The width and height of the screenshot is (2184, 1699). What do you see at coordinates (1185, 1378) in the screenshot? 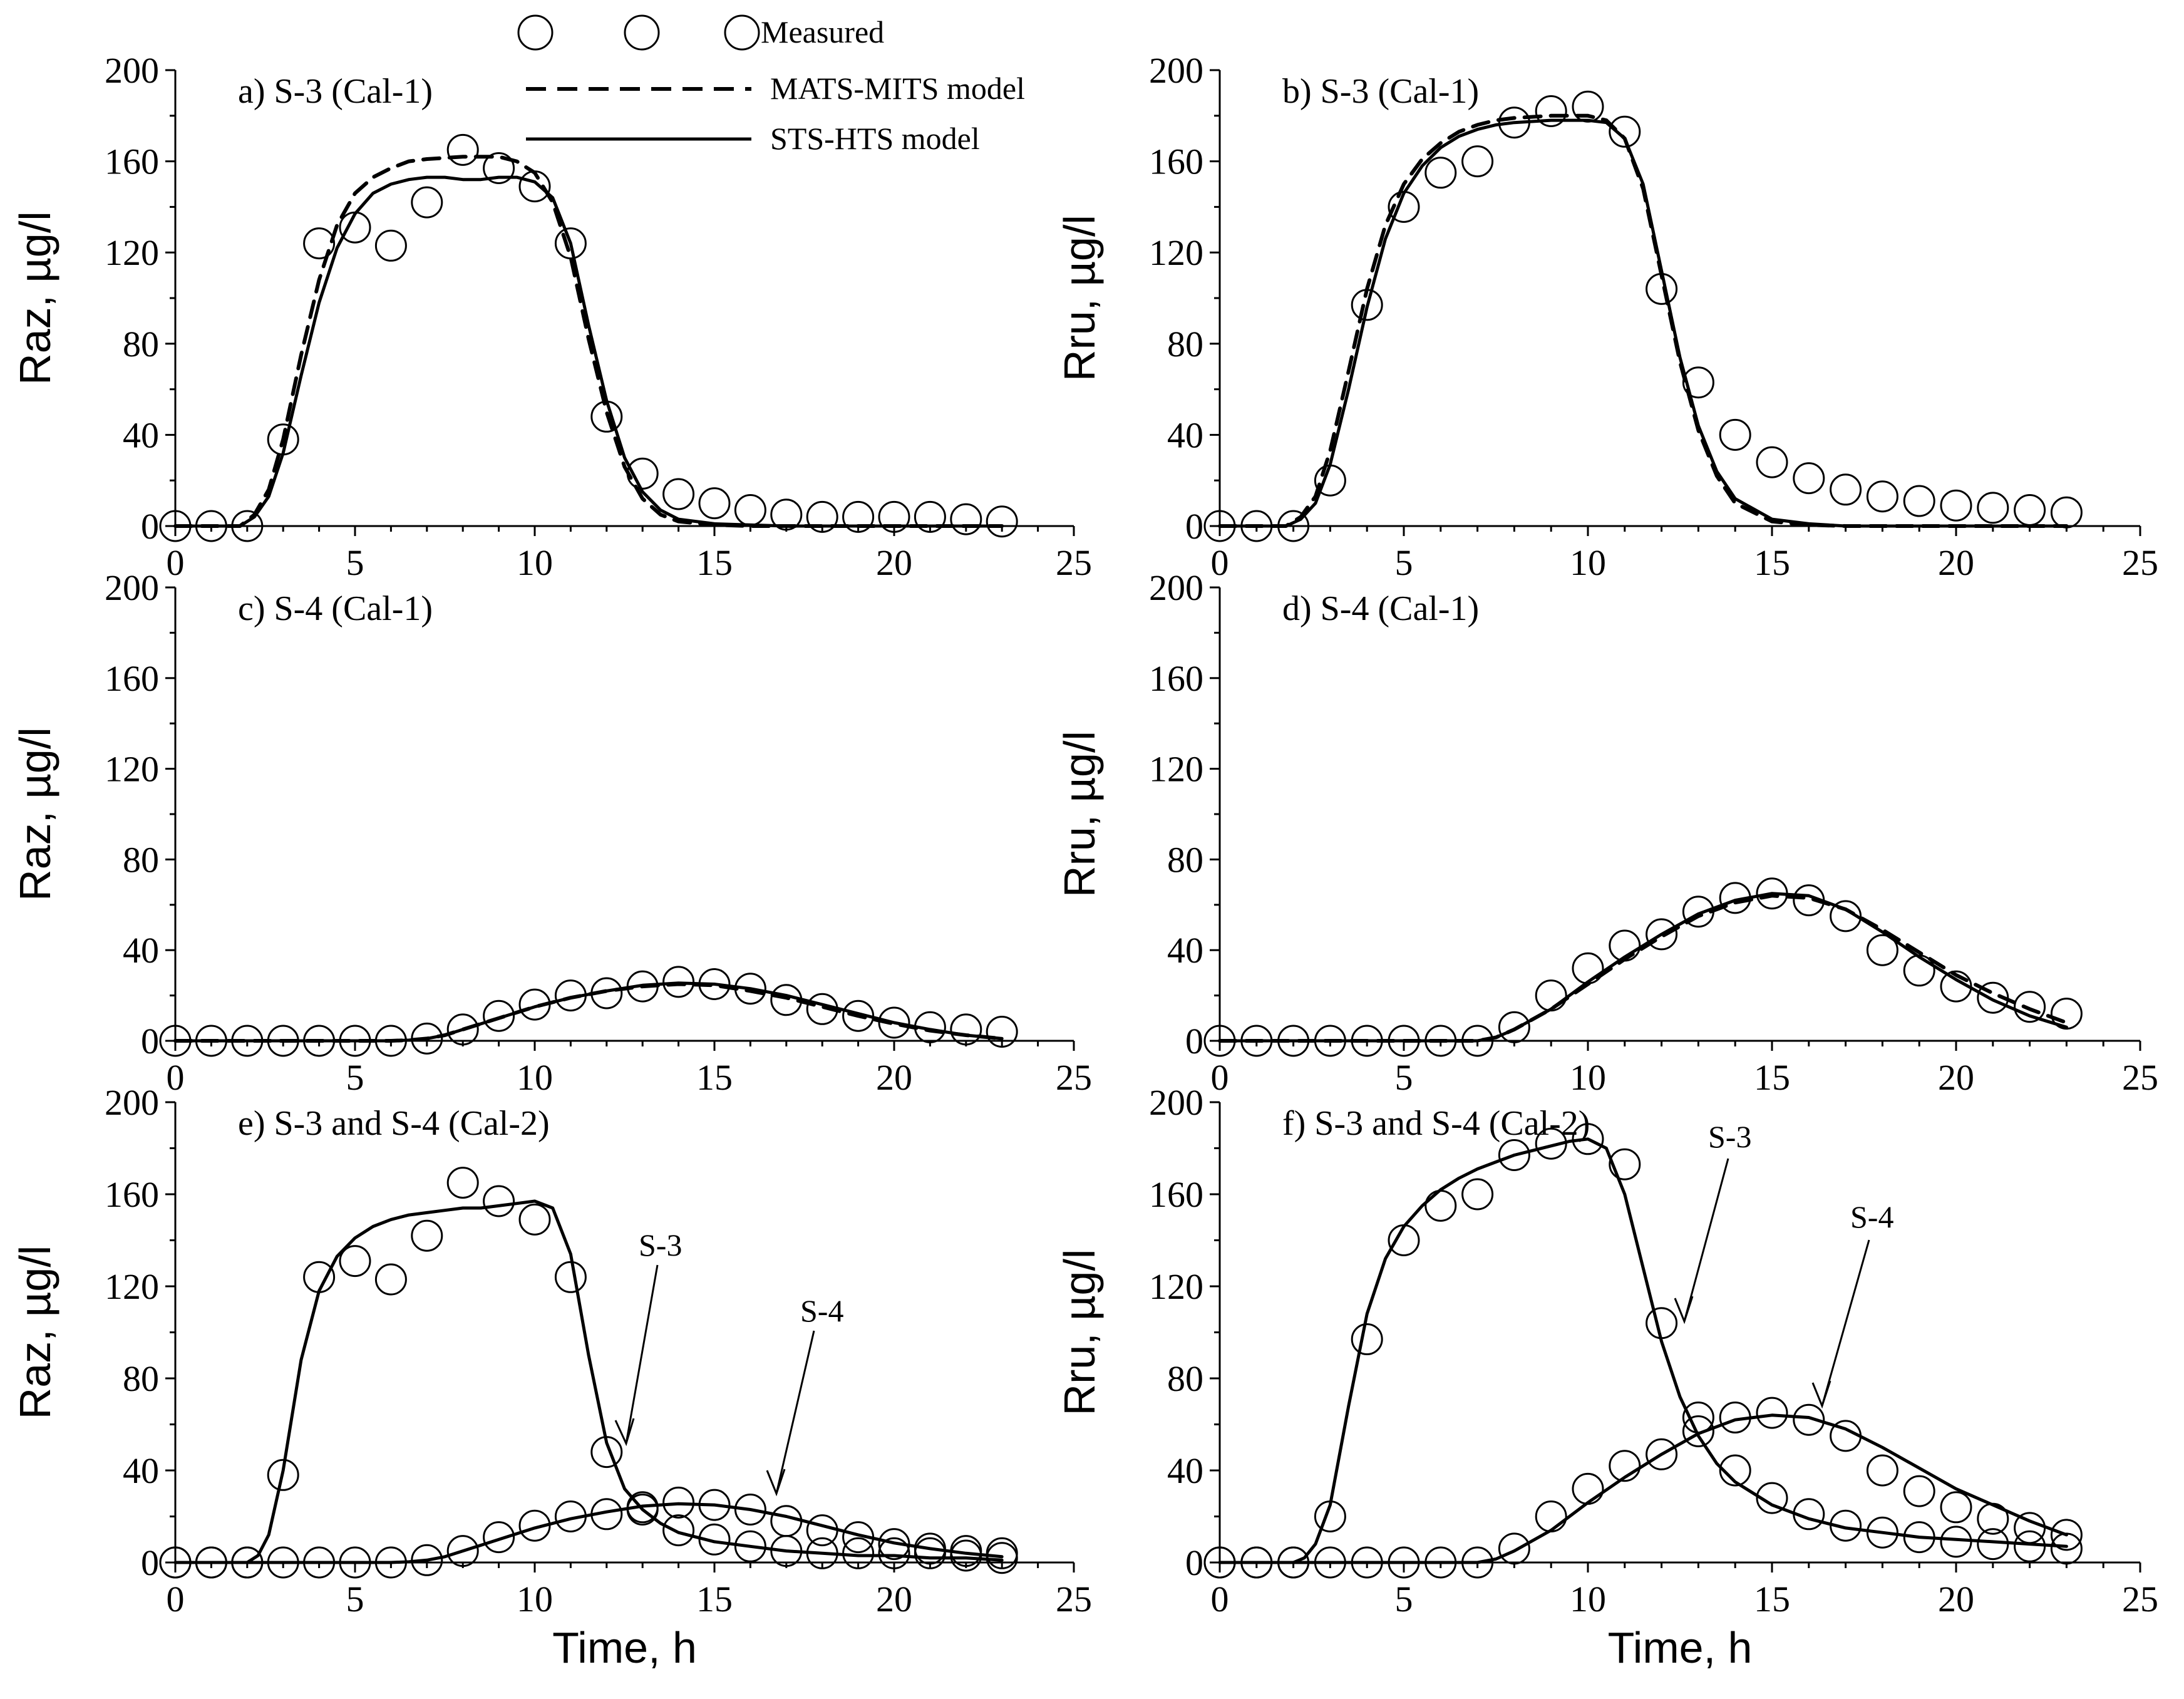
I see `panel-f-y-tick-label: 80` at bounding box center [1185, 1378].